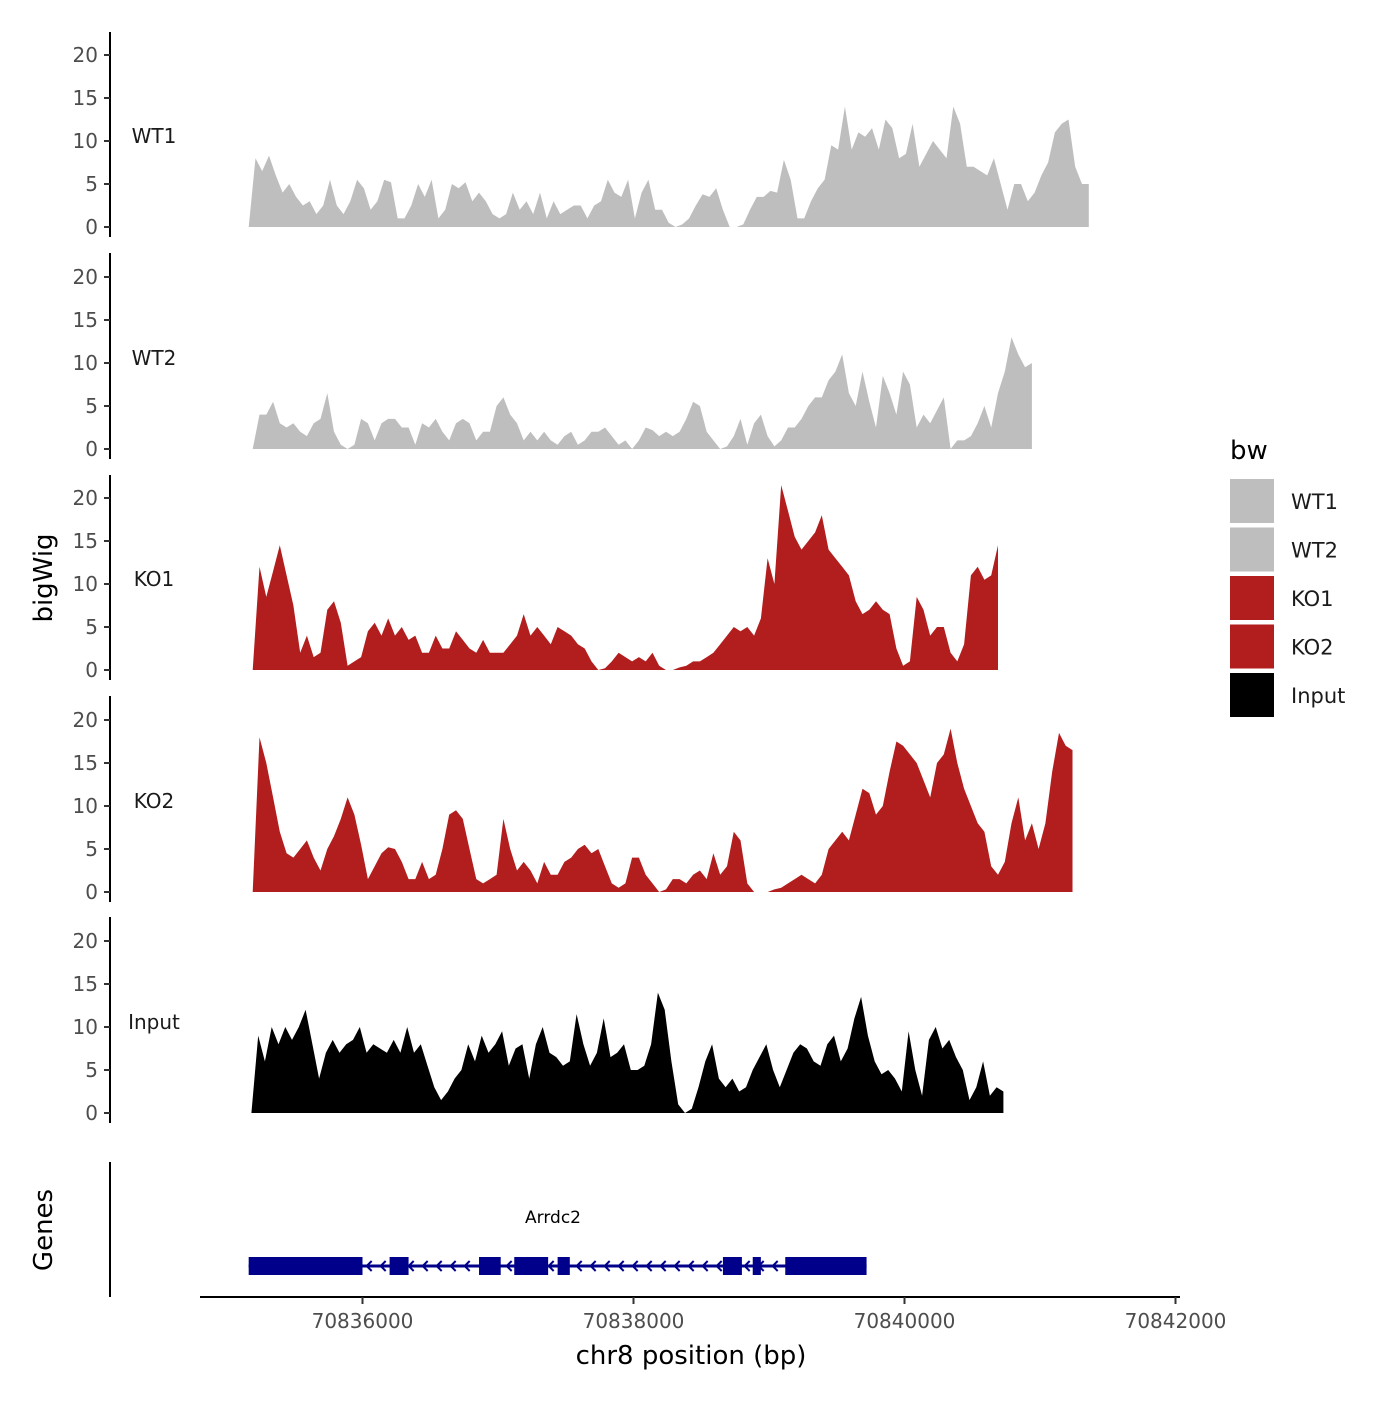  Describe the element at coordinates (1312, 599) in the screenshot. I see `legend-label-ko1: KO1` at that location.